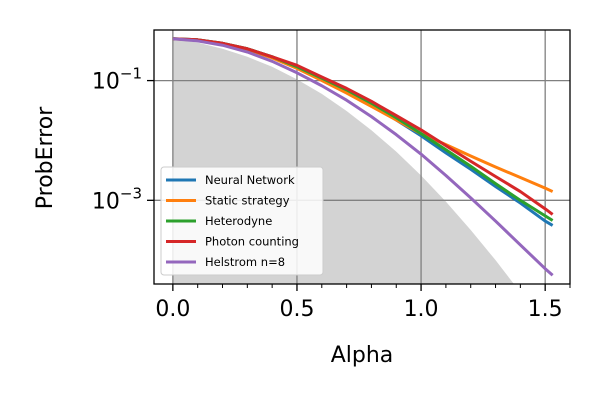 This screenshot has width=600, height=400. What do you see at coordinates (296, 309) in the screenshot?
I see `x-tick-label: 0.5` at bounding box center [296, 309].